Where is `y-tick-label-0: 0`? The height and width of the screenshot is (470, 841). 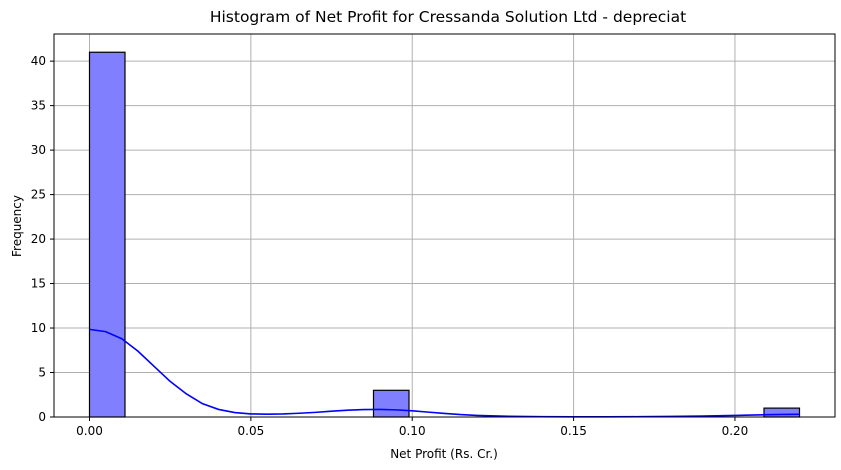
y-tick-label-0: 0 is located at coordinates (42, 417).